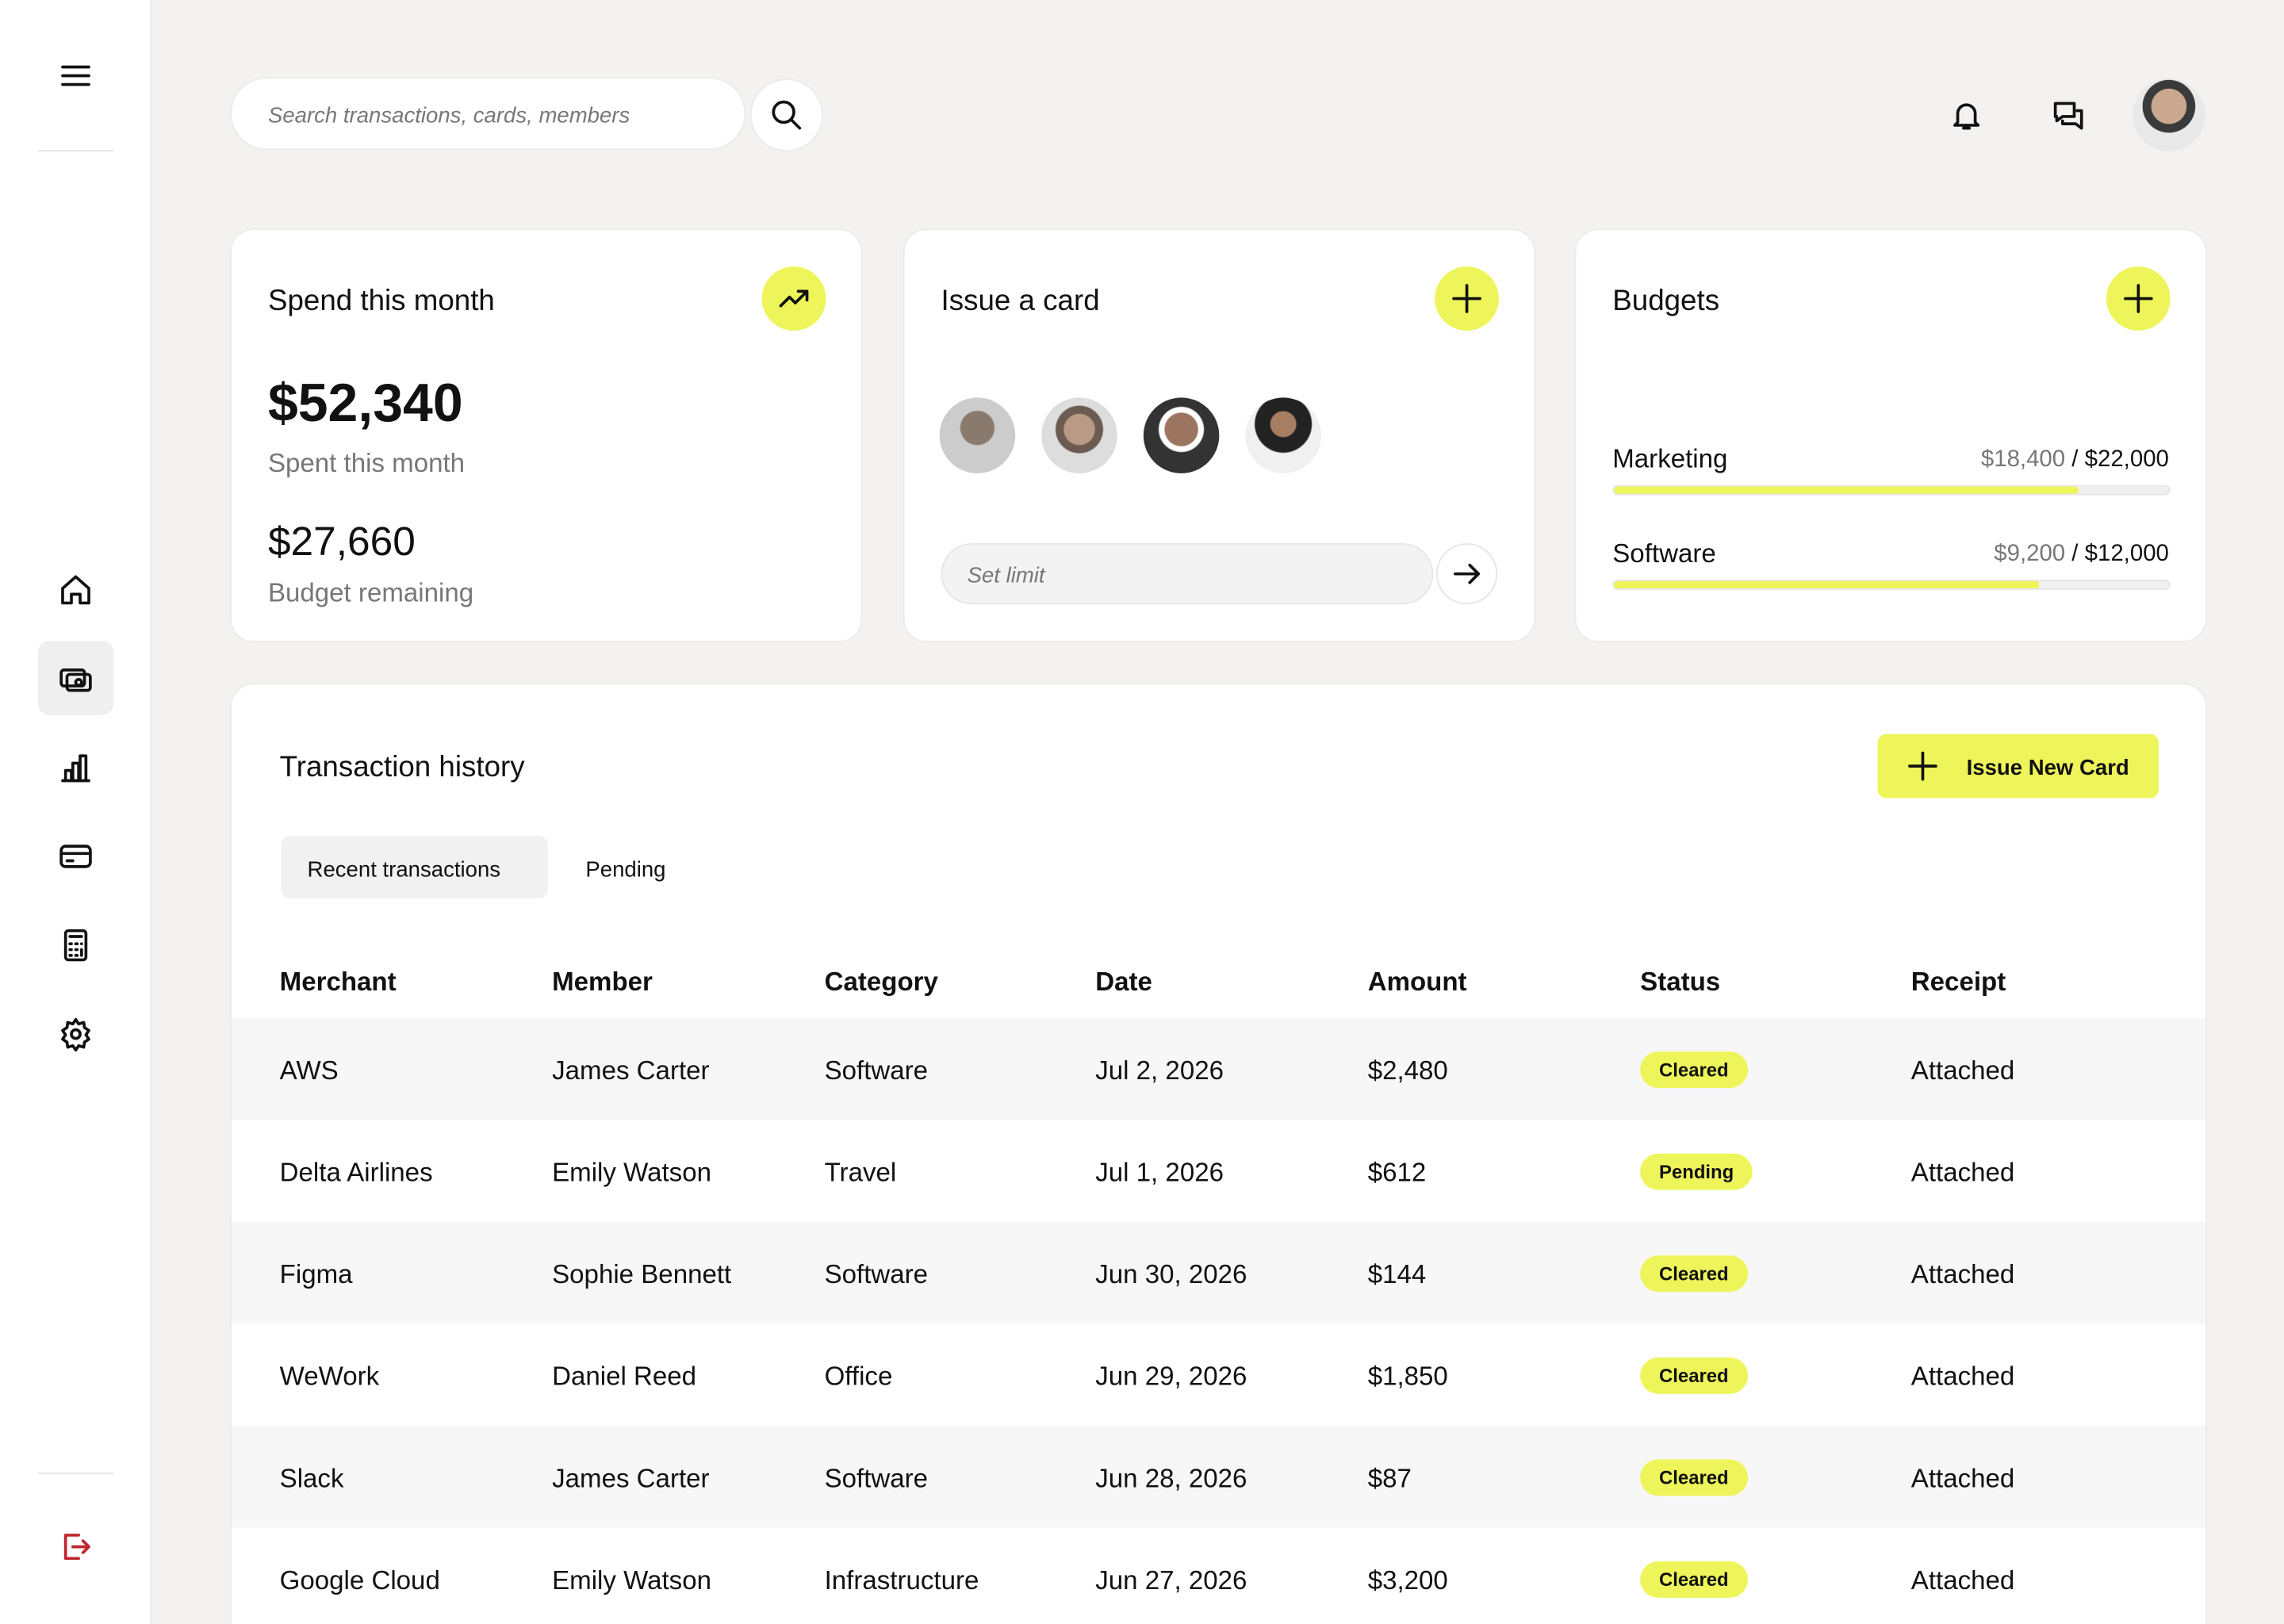 The height and width of the screenshot is (1624, 2284). I want to click on tab-label: Recent transactions, so click(404, 870).